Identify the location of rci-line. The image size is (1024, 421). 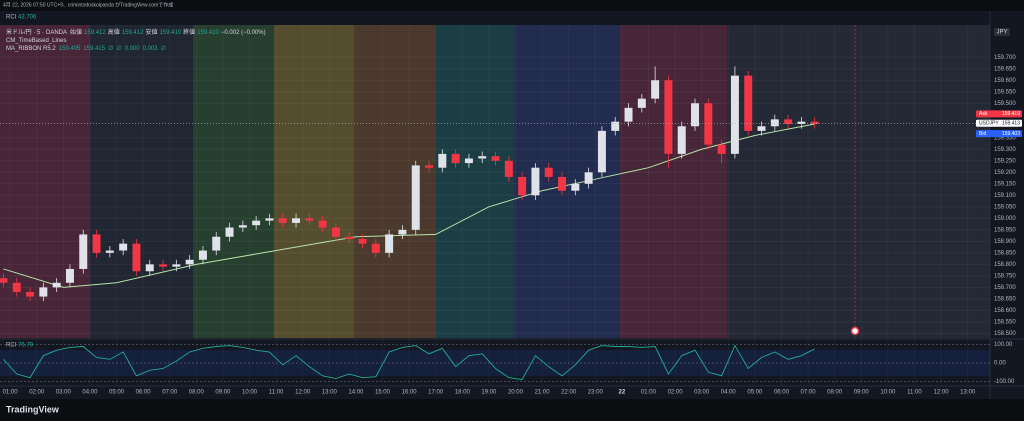
(409, 362).